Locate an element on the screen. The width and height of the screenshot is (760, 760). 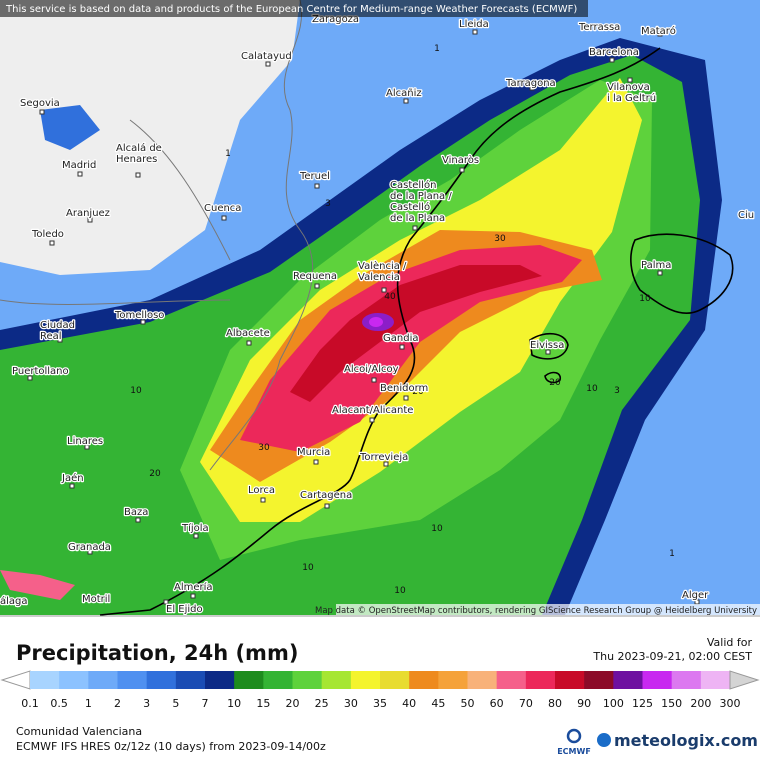
city-label: Torrevieja is located at coordinates (383, 457).